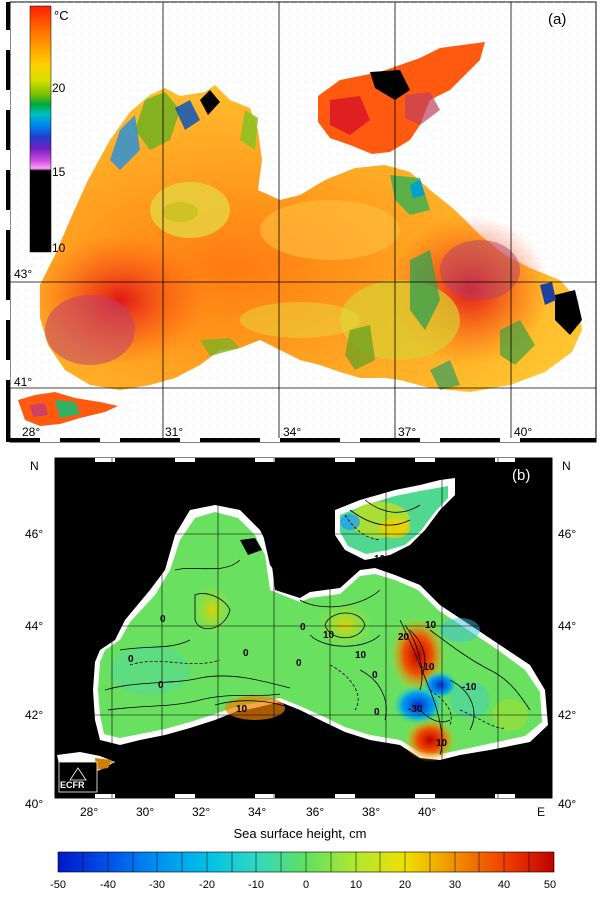 This screenshot has width=600, height=915. Describe the element at coordinates (34, 804) in the screenshot. I see `lat-label-left-40: 40°` at that location.